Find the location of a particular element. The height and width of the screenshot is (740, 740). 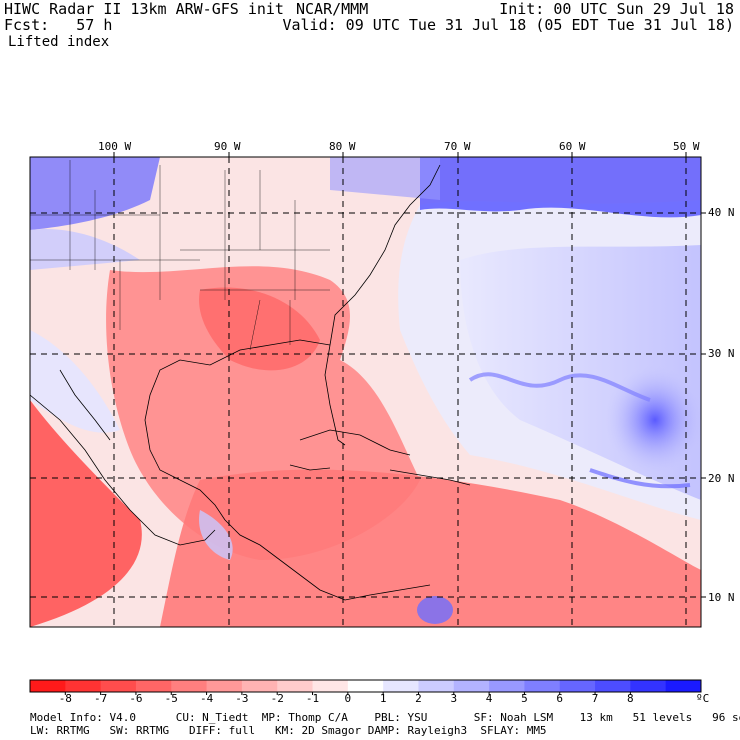

colorbar-tick-label: -6 is located at coordinates (136, 698).